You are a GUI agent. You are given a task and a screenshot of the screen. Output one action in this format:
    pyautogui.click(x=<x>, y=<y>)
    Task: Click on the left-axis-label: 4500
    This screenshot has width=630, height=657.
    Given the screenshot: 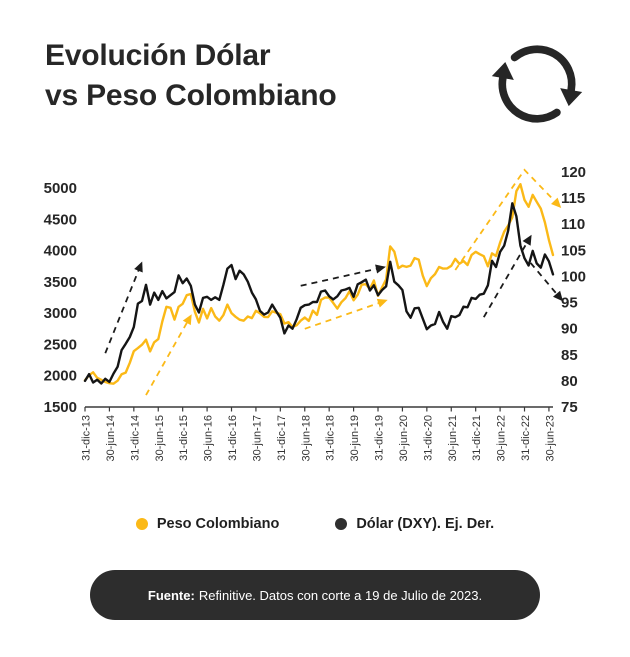 What is the action you would take?
    pyautogui.click(x=60, y=219)
    